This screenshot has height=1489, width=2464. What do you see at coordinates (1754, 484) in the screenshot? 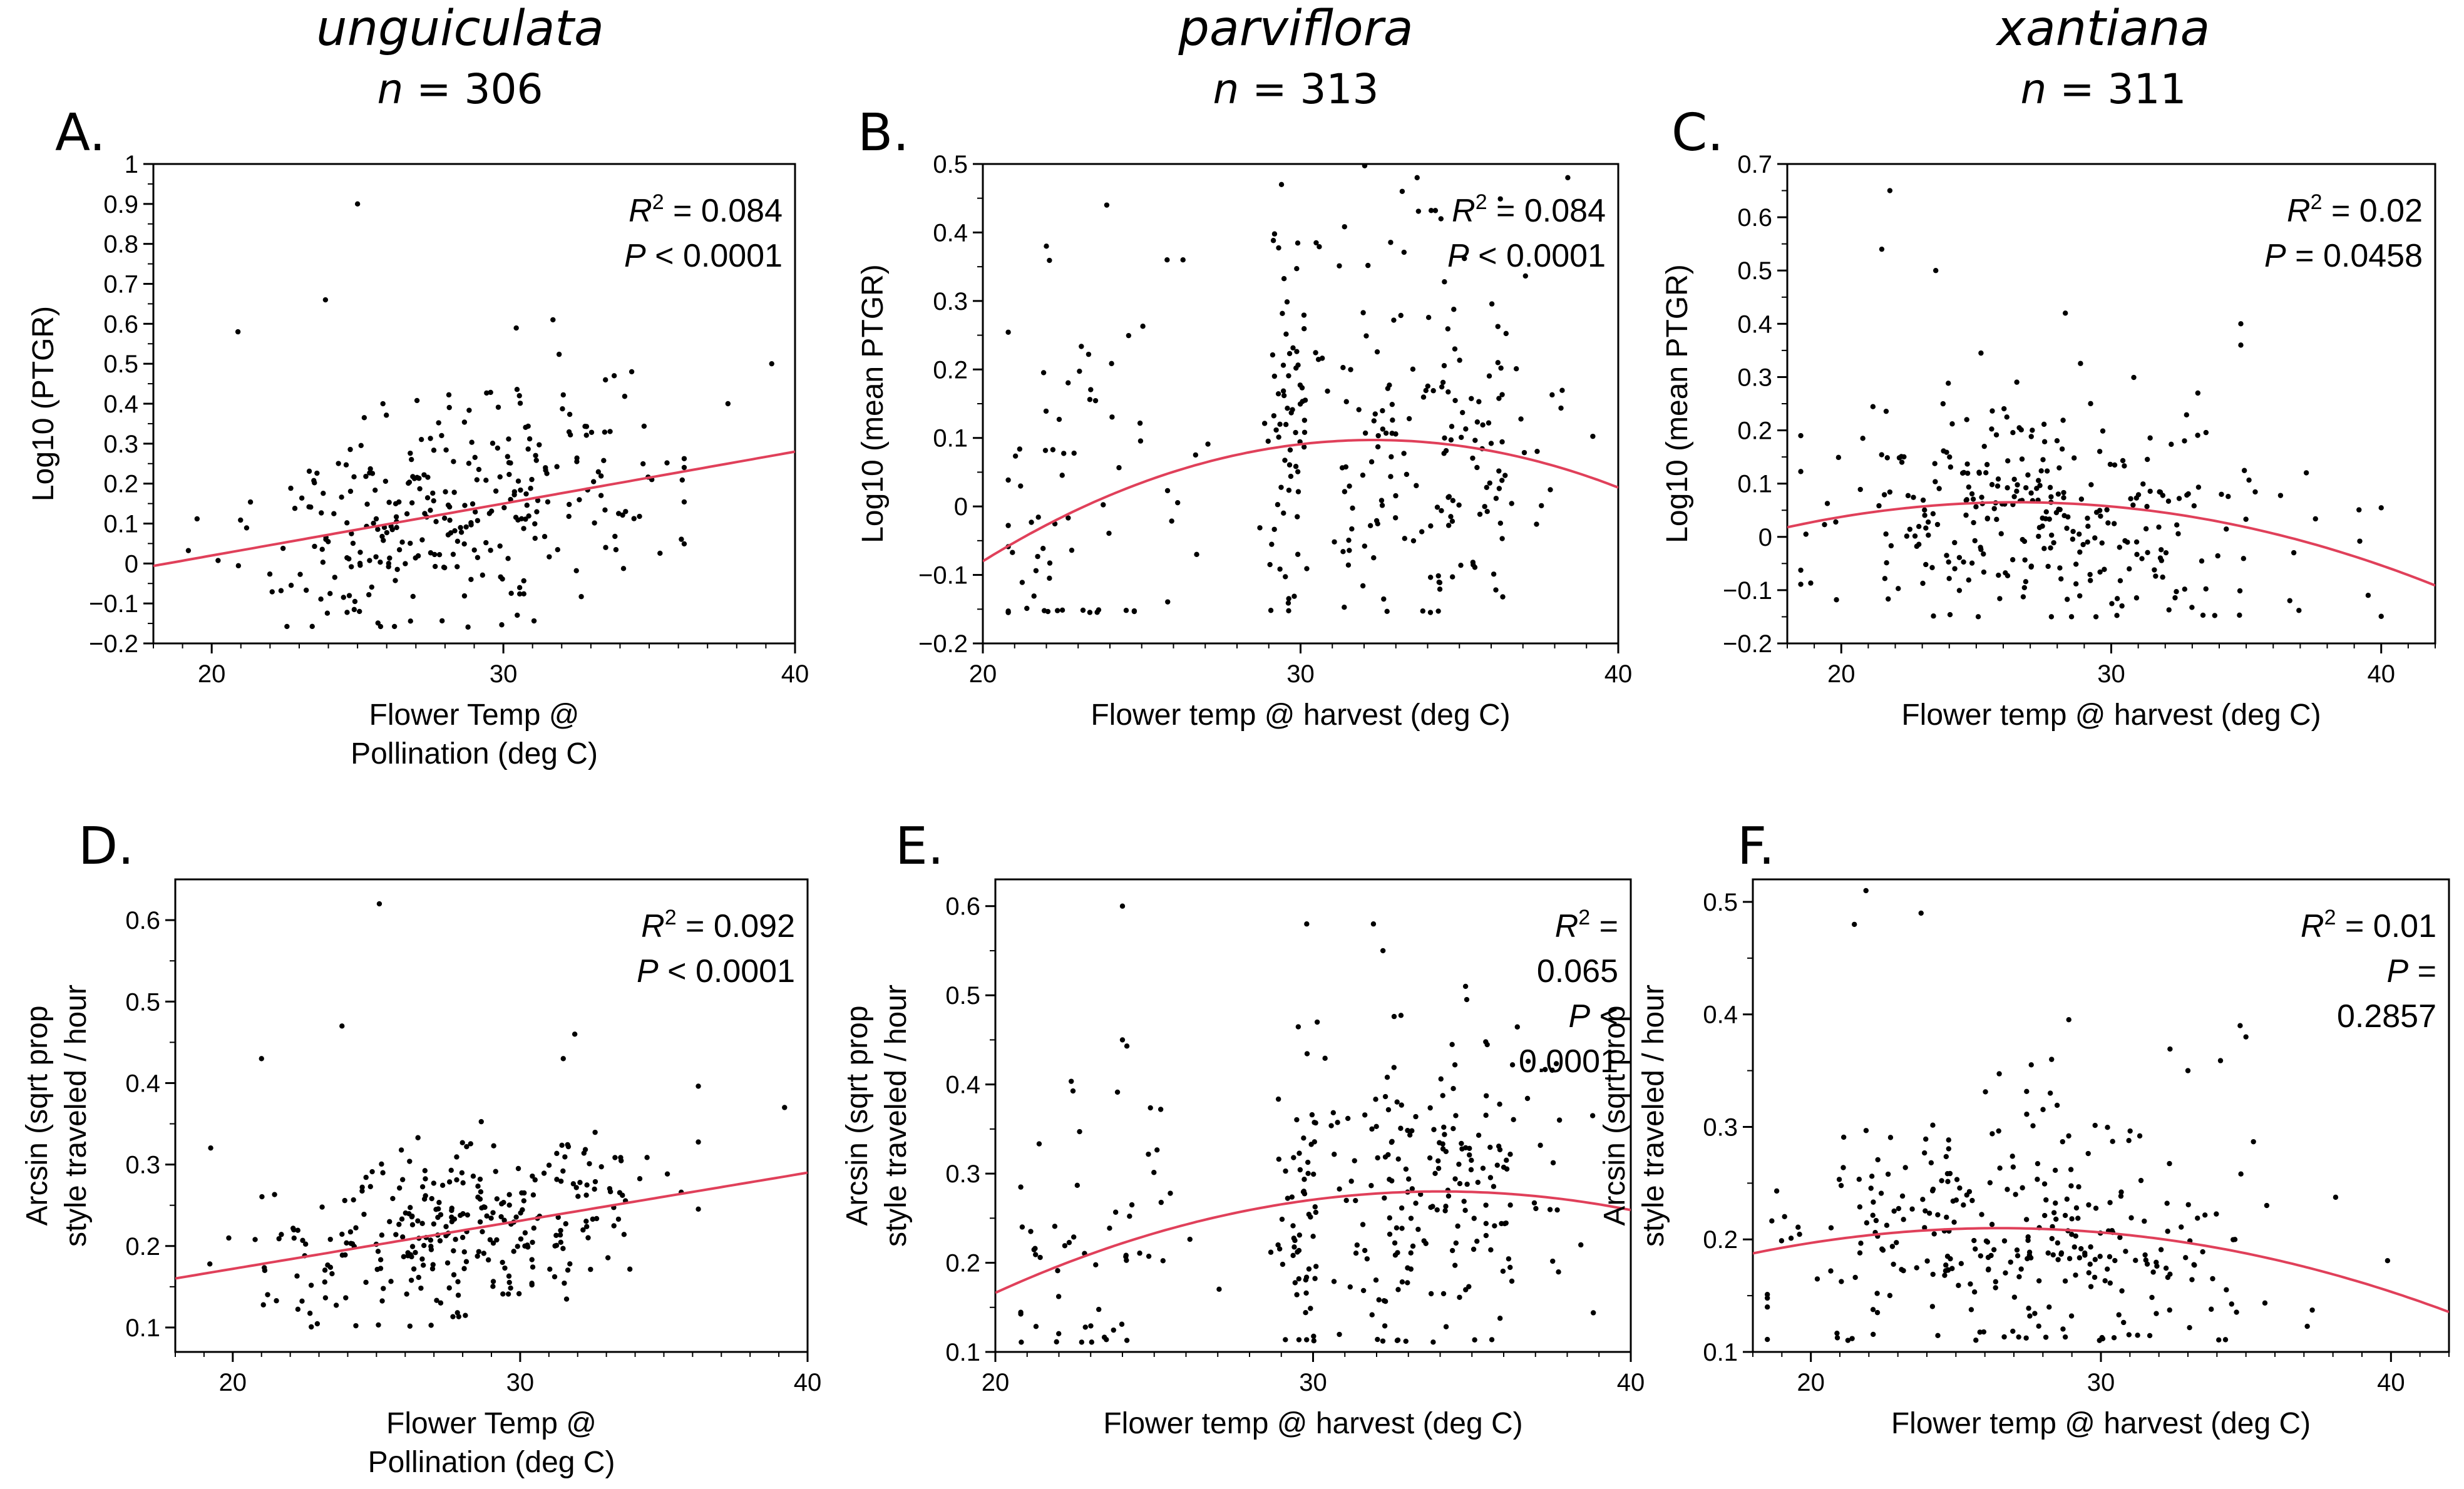
I see `y-tick-label: 0.1` at bounding box center [1754, 484].